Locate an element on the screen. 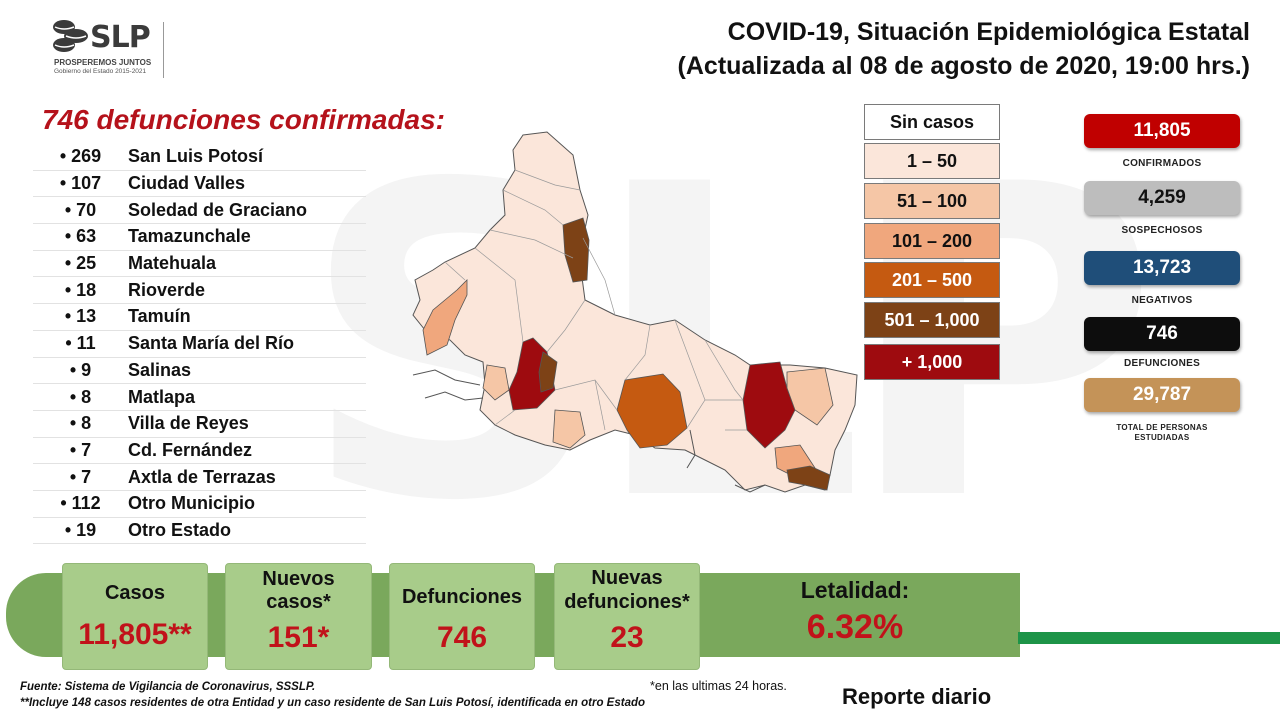  cases-value: 11,805** is located at coordinates (135, 634).